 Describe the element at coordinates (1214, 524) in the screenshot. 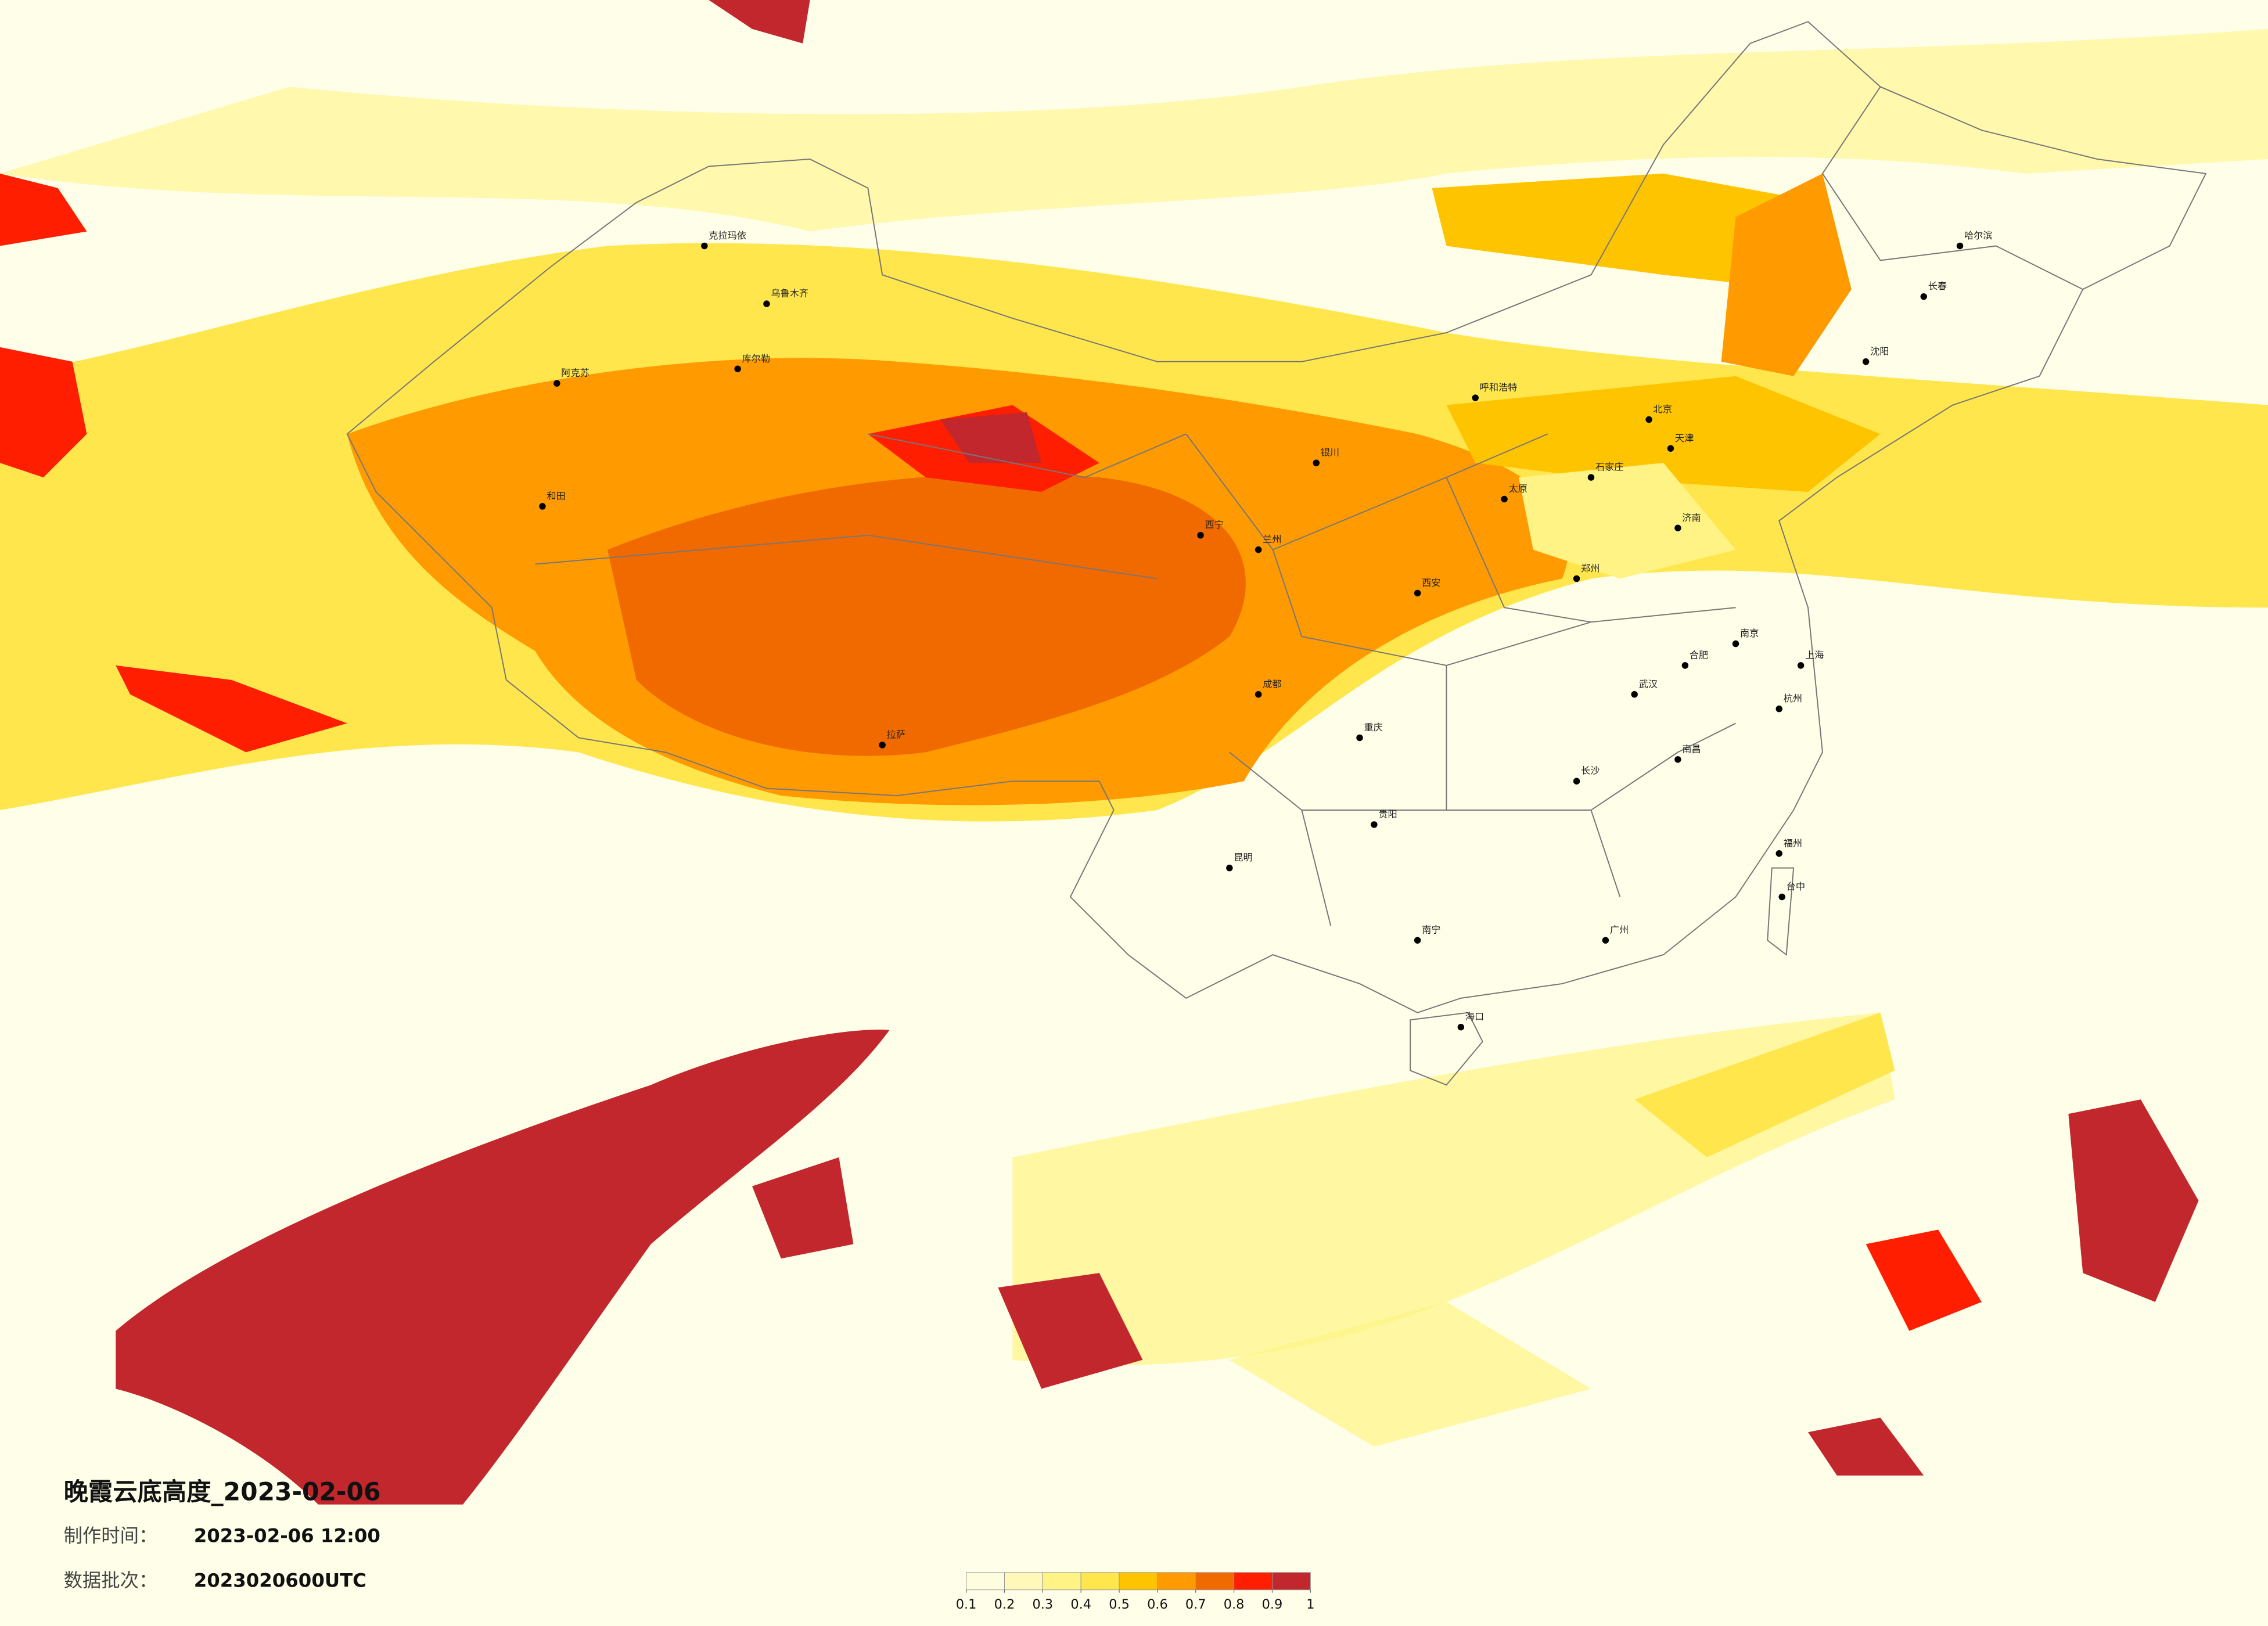

I see `city-label: 西宁` at that location.